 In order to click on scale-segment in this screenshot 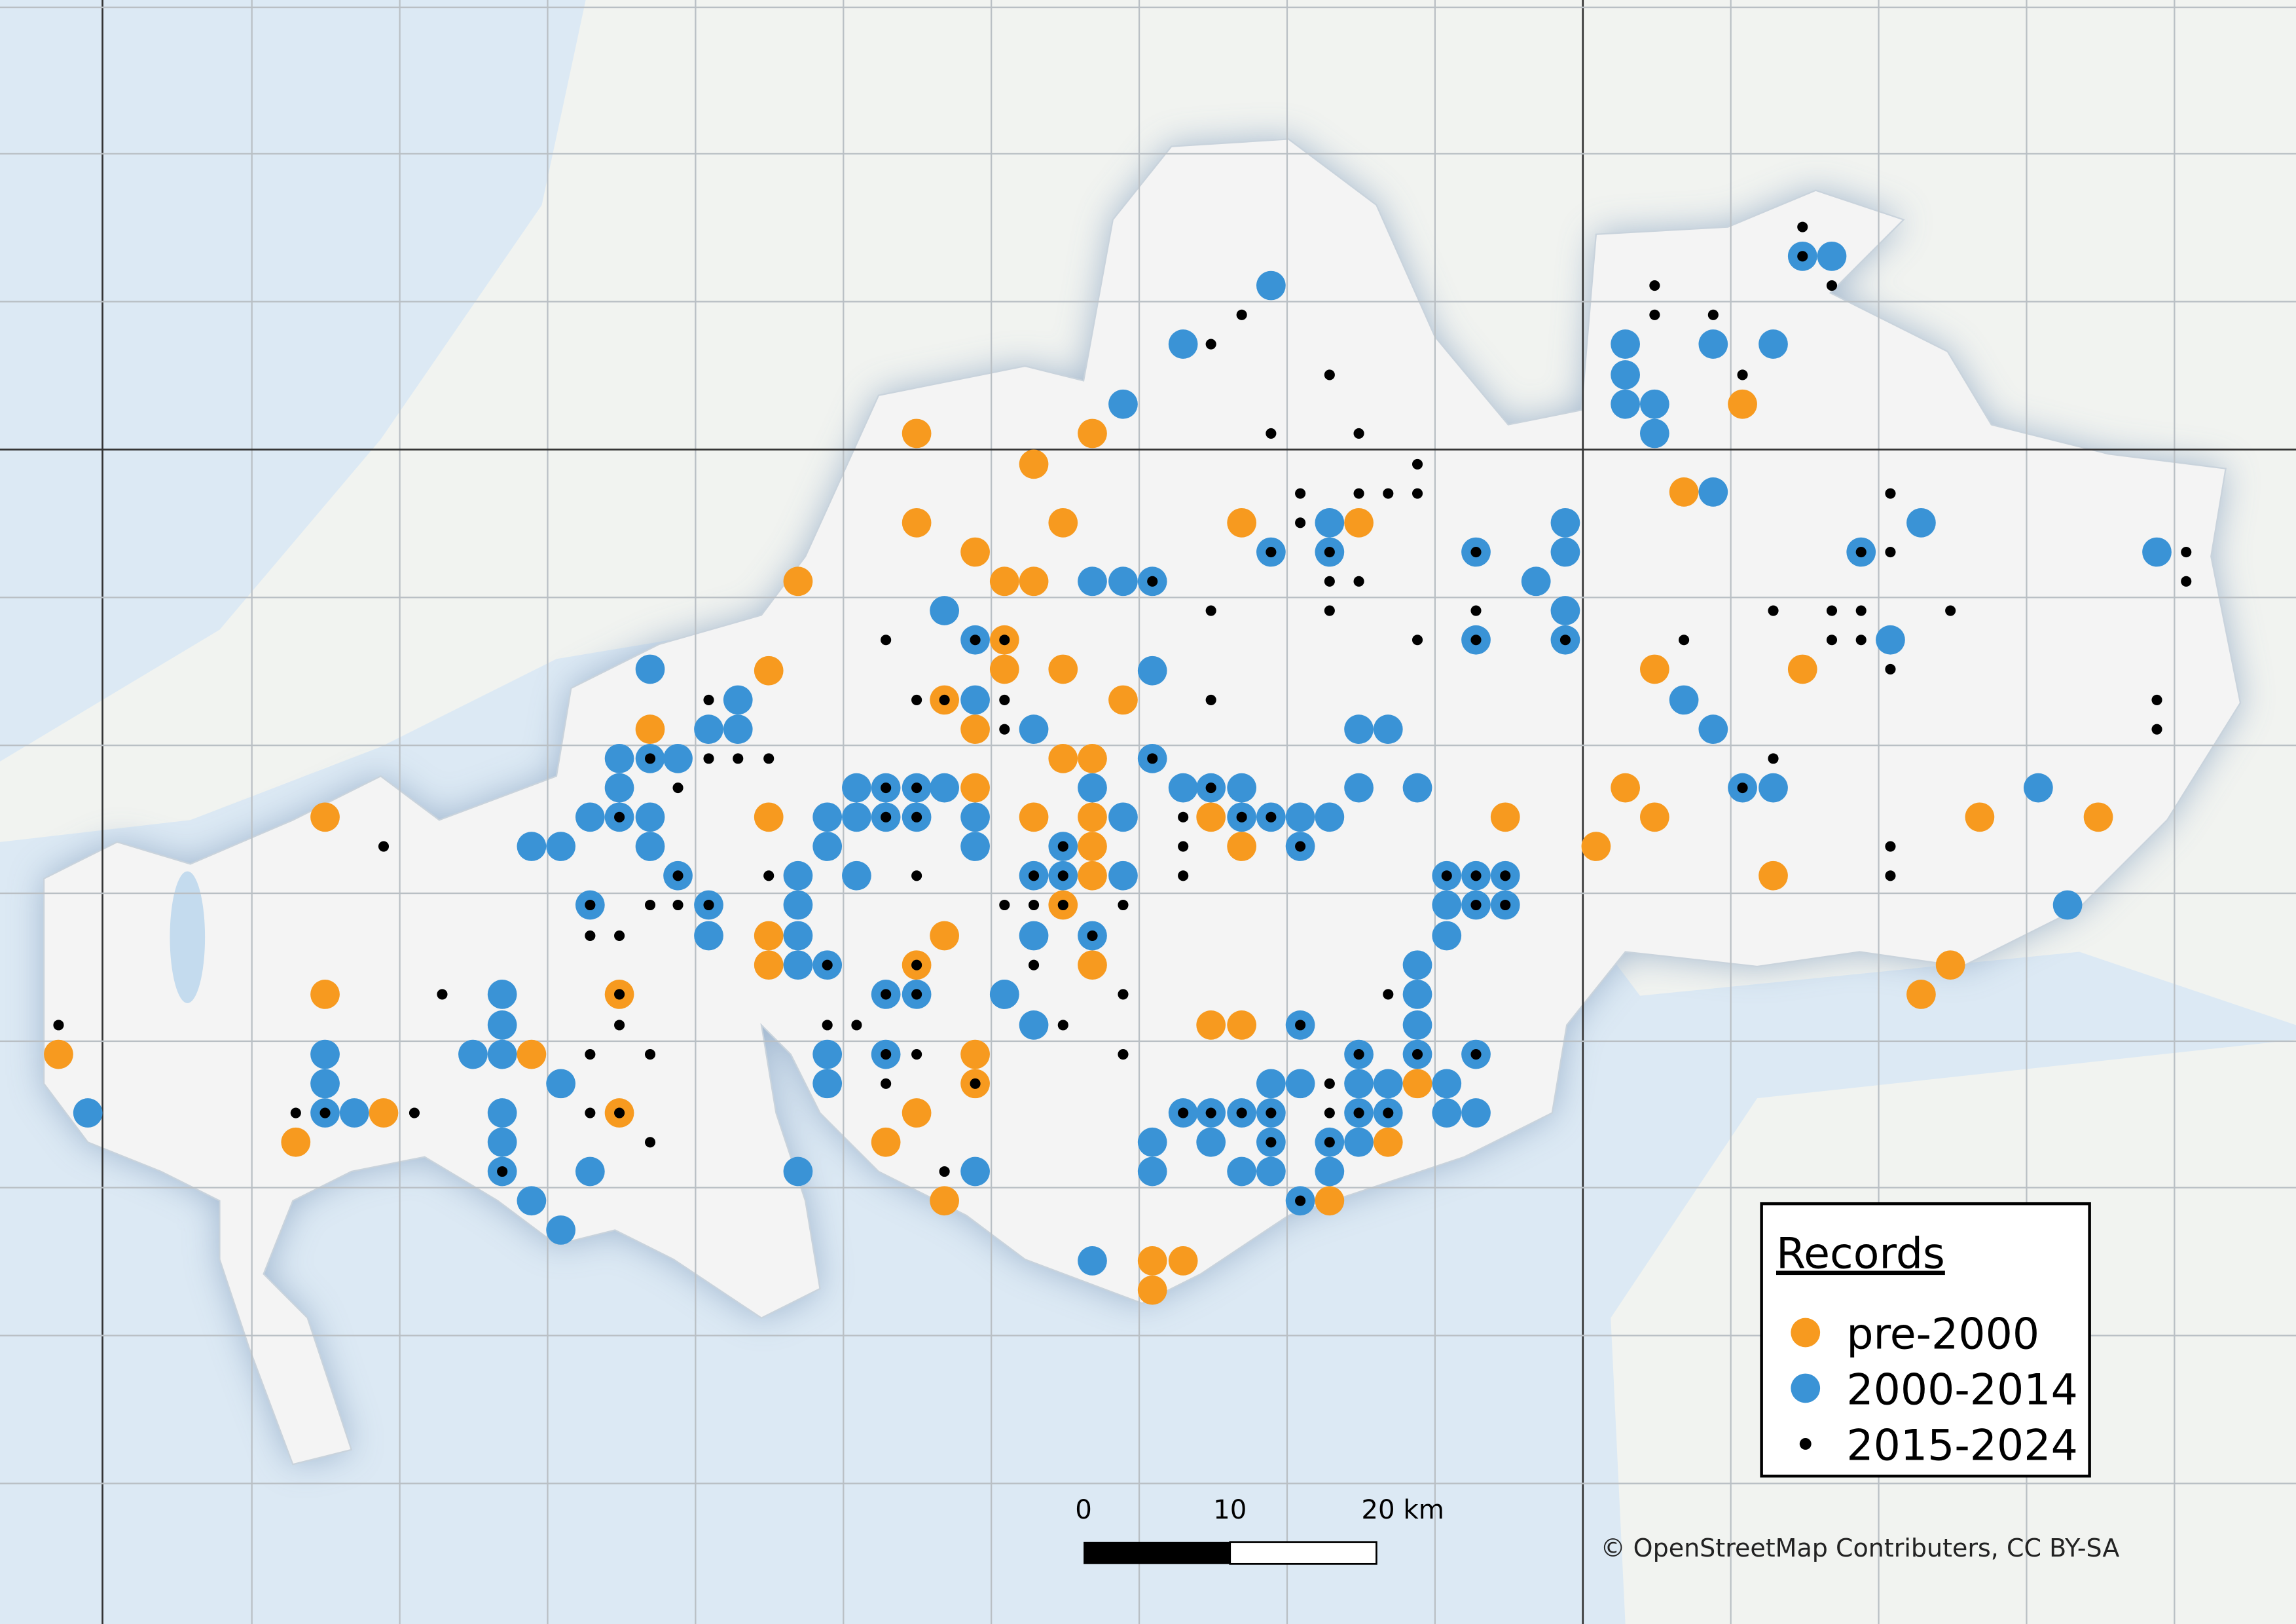, I will do `click(1303, 1553)`.